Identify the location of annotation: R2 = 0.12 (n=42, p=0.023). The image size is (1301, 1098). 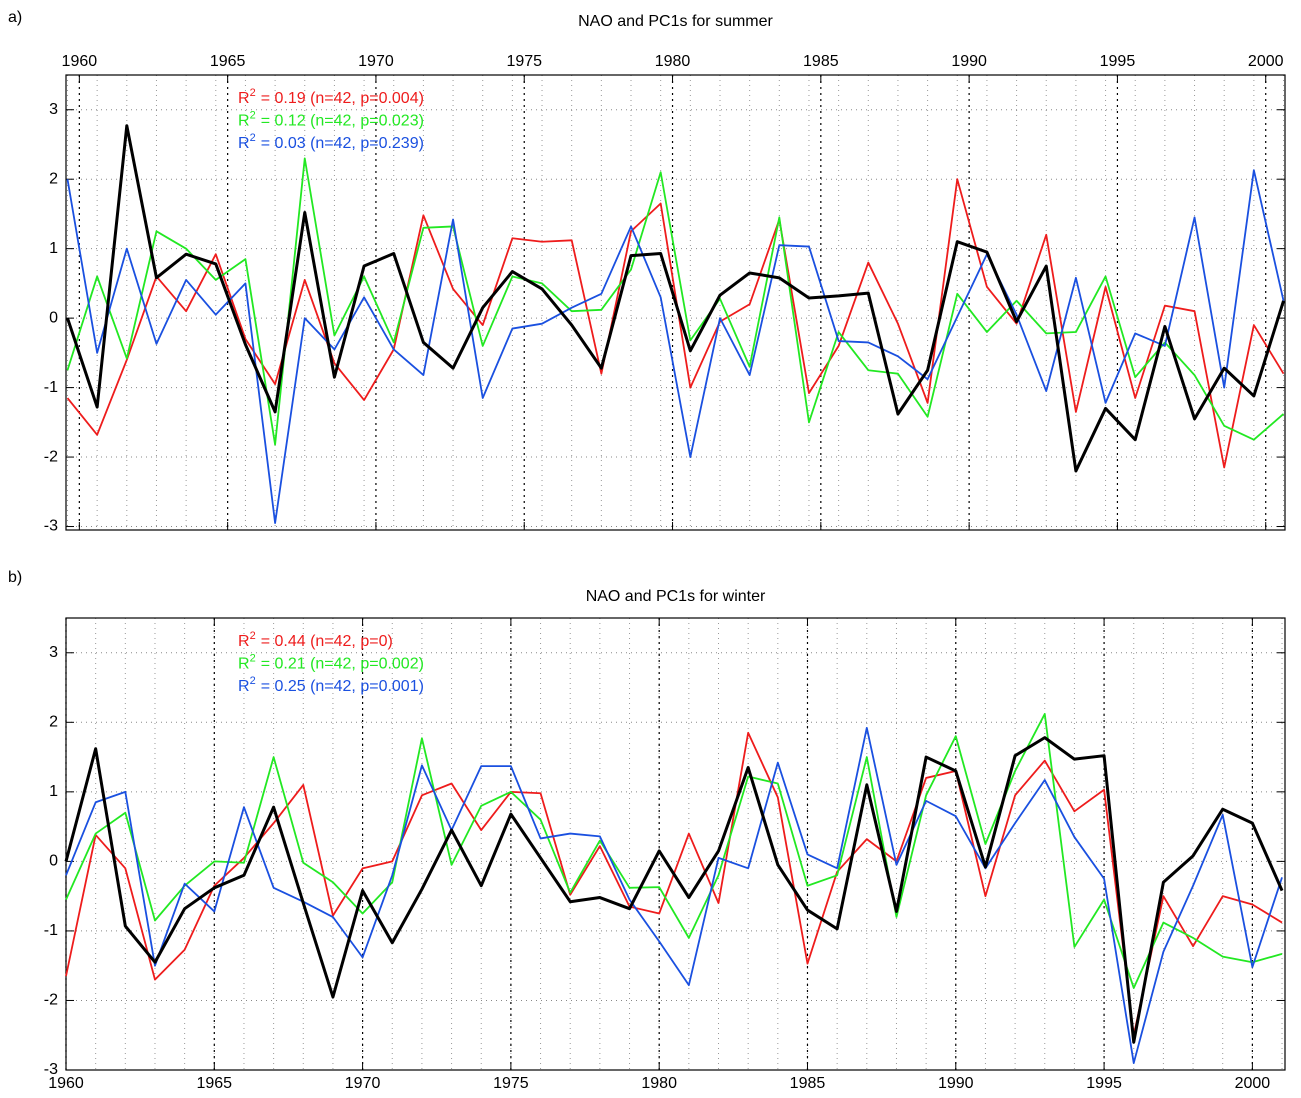
(331, 119).